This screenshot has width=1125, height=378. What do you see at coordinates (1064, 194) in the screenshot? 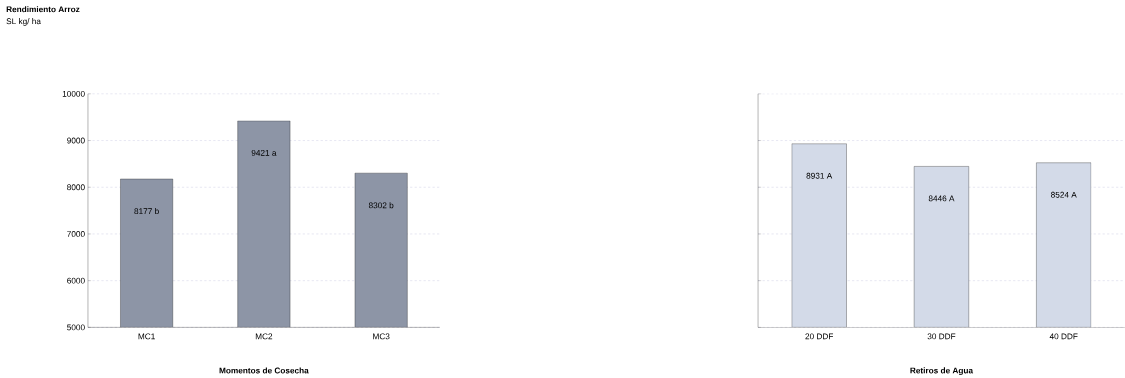
I see `data-label: 8524 A` at bounding box center [1064, 194].